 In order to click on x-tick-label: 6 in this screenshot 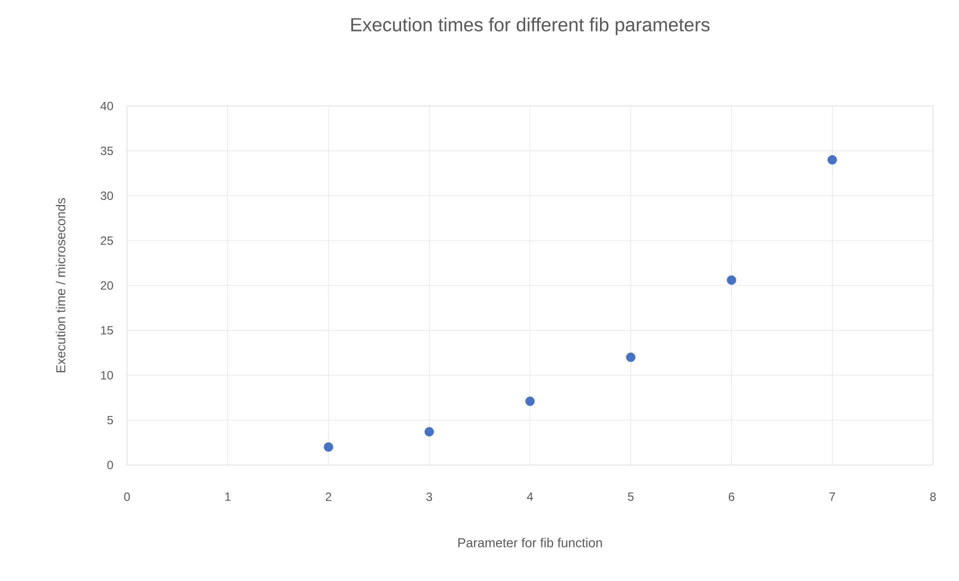, I will do `click(731, 496)`.